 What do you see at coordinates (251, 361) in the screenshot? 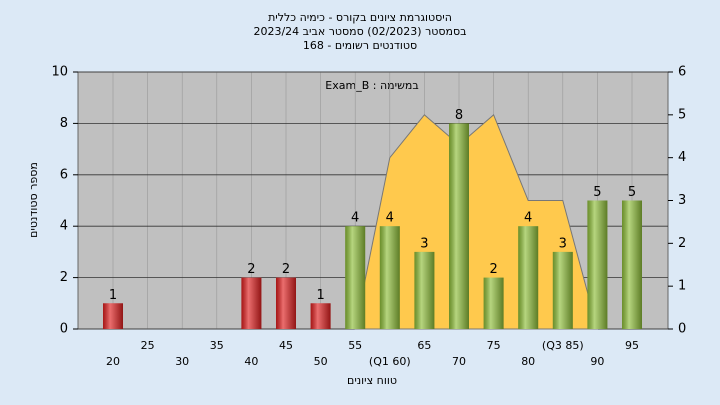
I see `x-tick-label: 40` at bounding box center [251, 361].